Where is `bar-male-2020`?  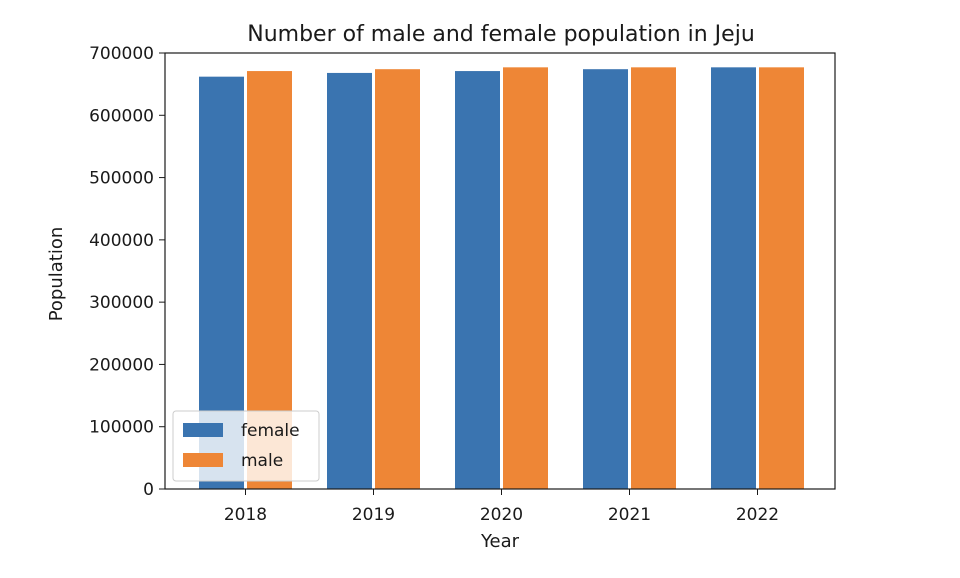 bar-male-2020 is located at coordinates (525, 278).